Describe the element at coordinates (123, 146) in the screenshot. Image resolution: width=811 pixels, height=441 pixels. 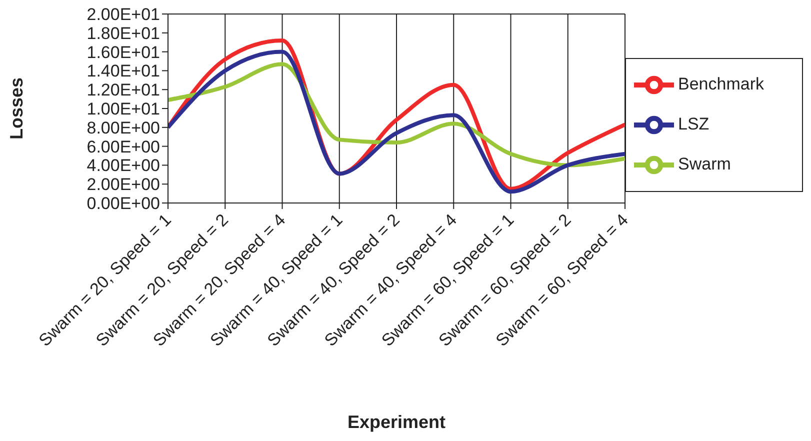
I see `y-tick-label: 6.00E+00` at that location.